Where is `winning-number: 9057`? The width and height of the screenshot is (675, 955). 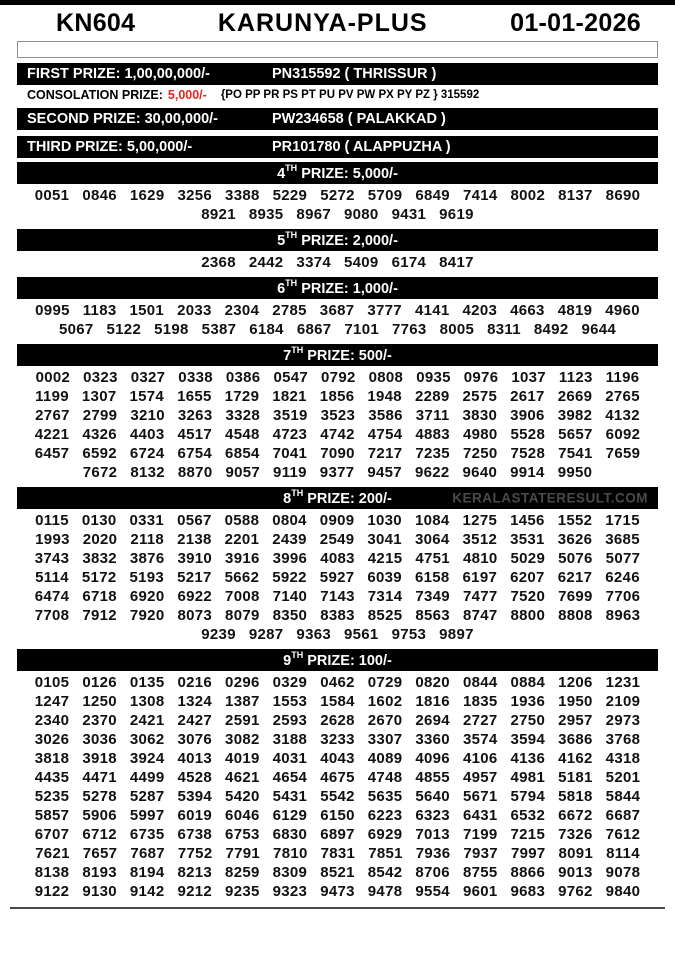 winning-number: 9057 is located at coordinates (243, 472).